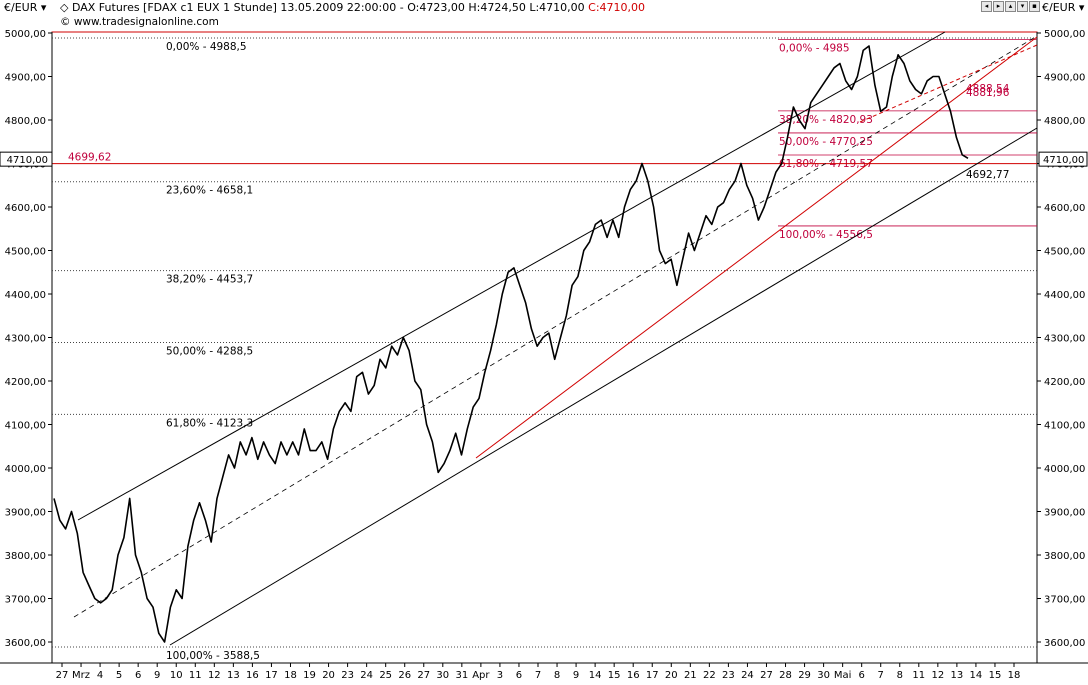  I want to click on x-tick-label: 4, so click(100, 675).